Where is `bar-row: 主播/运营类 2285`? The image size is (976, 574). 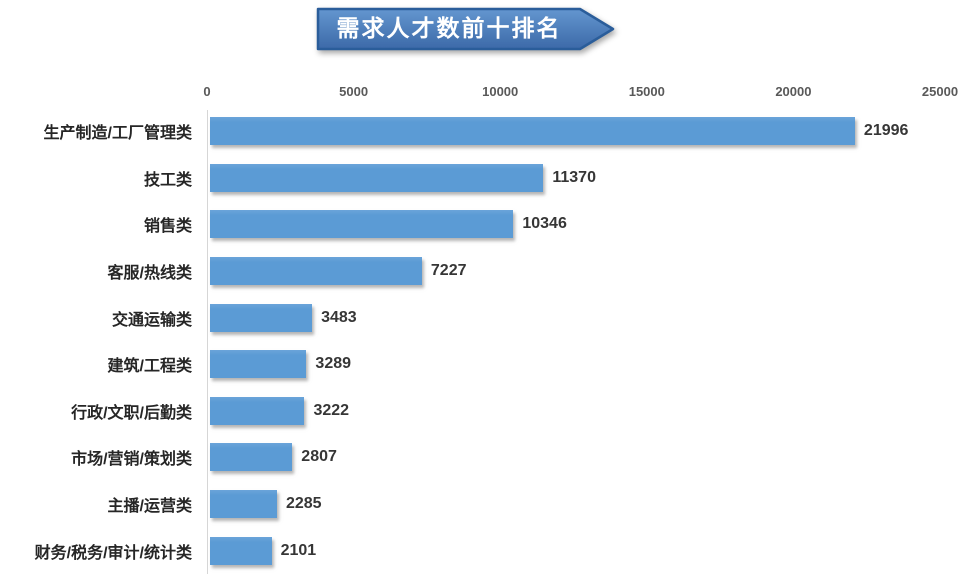
bar-row: 主播/运营类 2285 is located at coordinates (488, 504).